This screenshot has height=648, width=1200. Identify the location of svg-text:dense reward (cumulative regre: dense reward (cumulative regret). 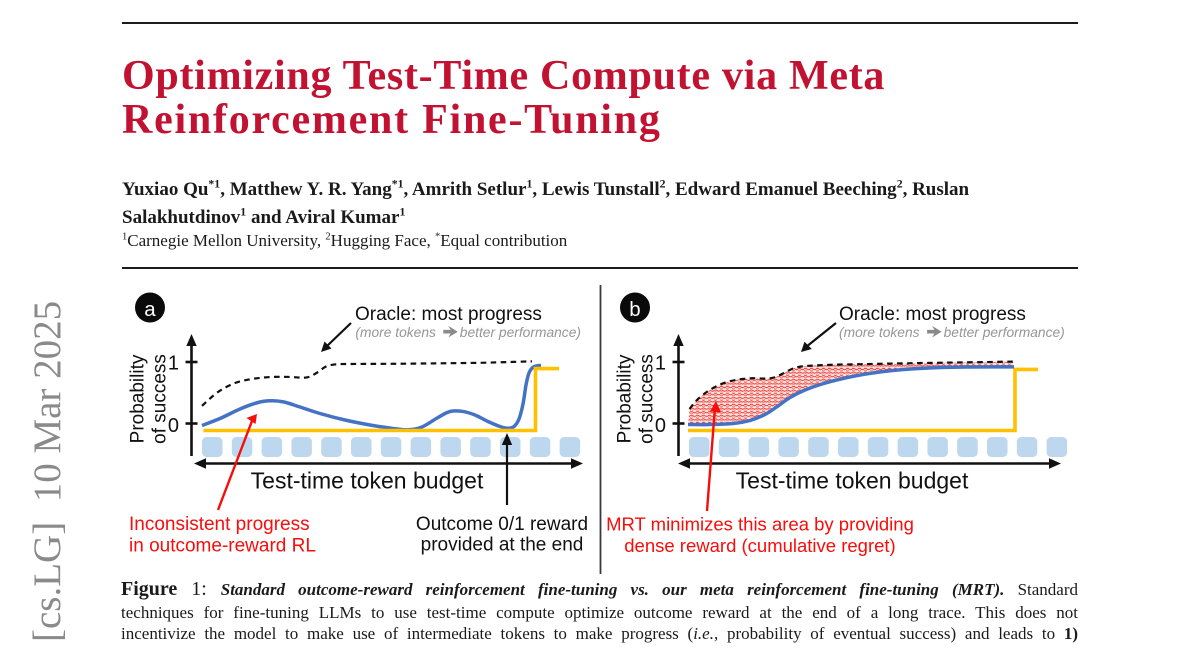
(759, 545).